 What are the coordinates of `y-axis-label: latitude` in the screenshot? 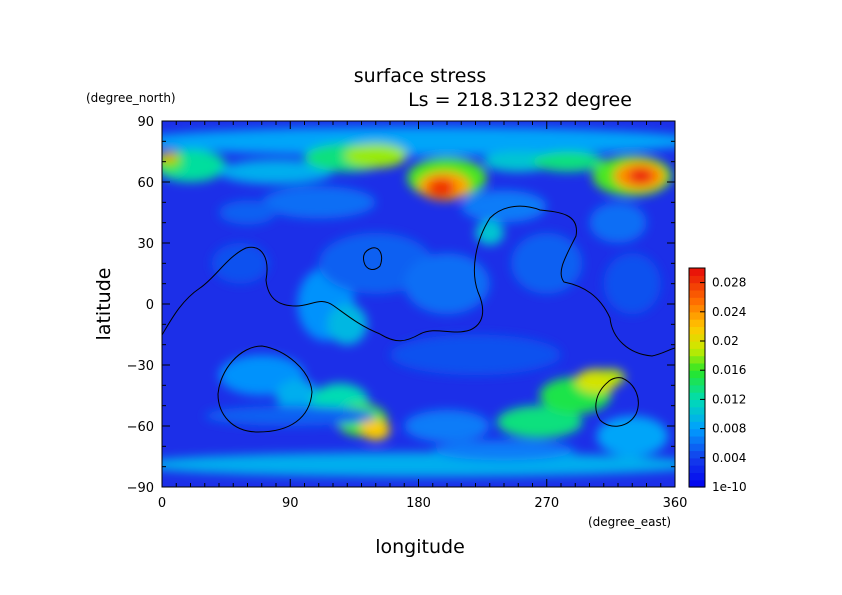 It's located at (104, 304).